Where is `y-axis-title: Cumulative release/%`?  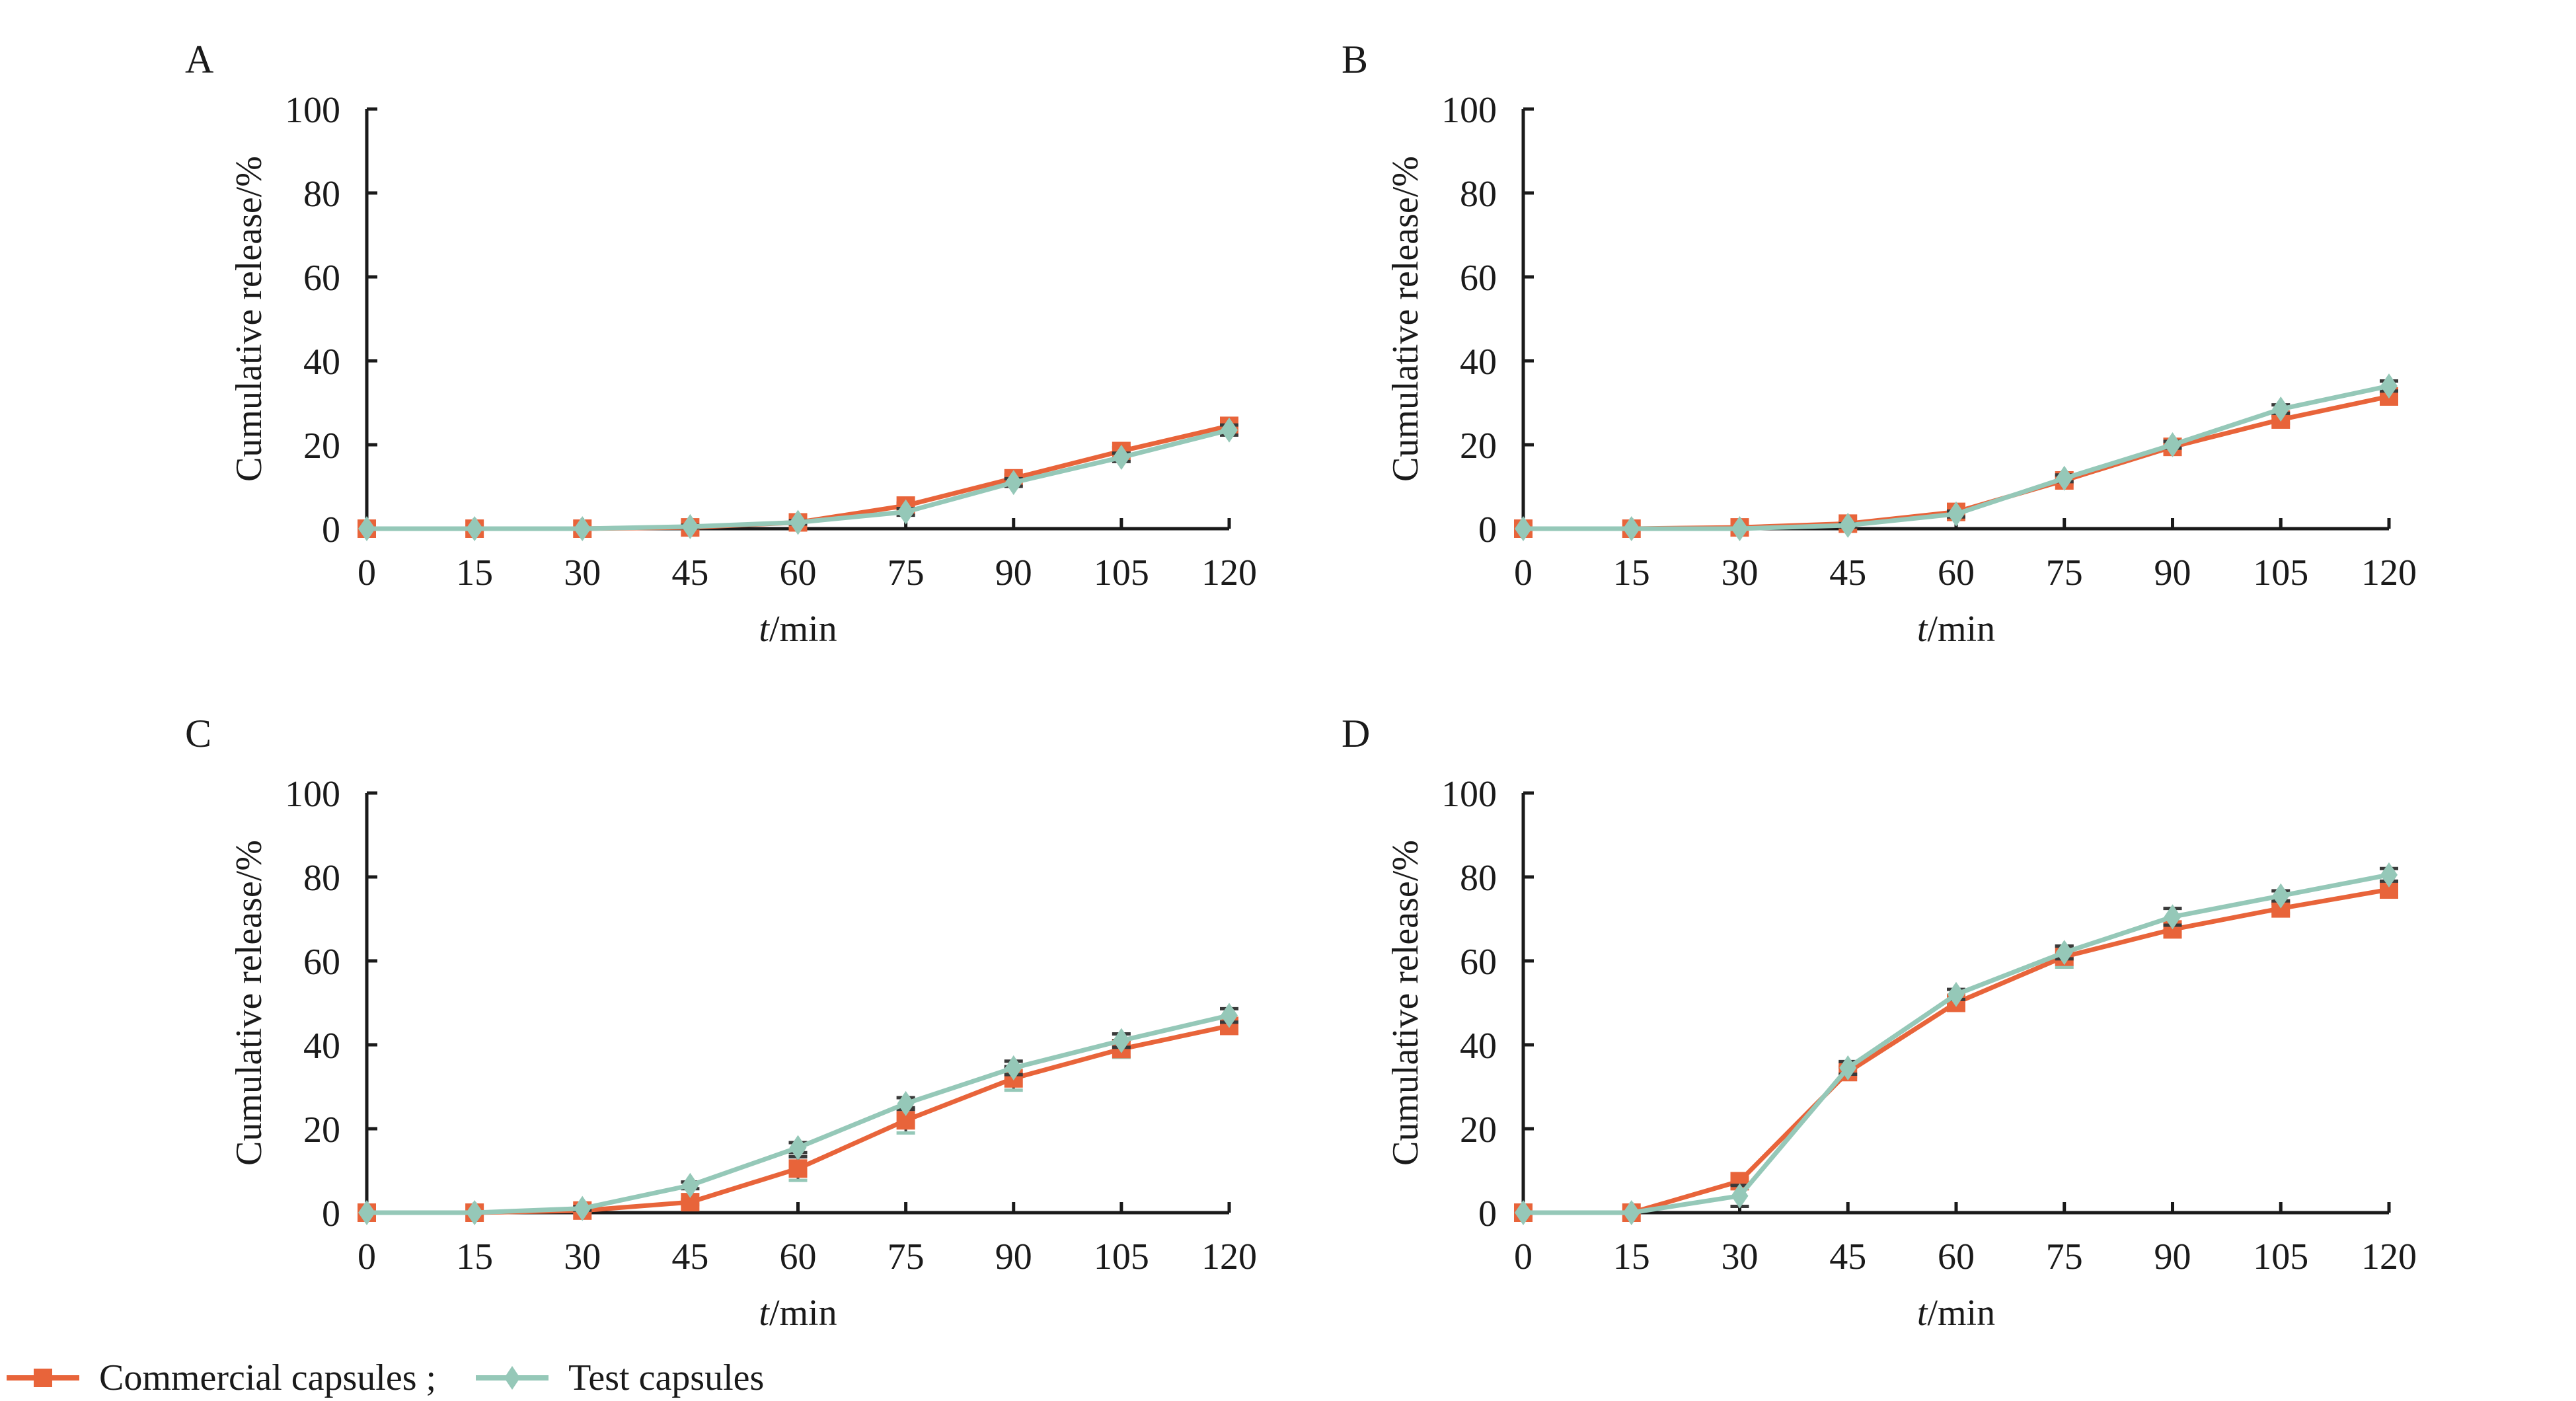
y-axis-title: Cumulative release/% is located at coordinates (249, 319).